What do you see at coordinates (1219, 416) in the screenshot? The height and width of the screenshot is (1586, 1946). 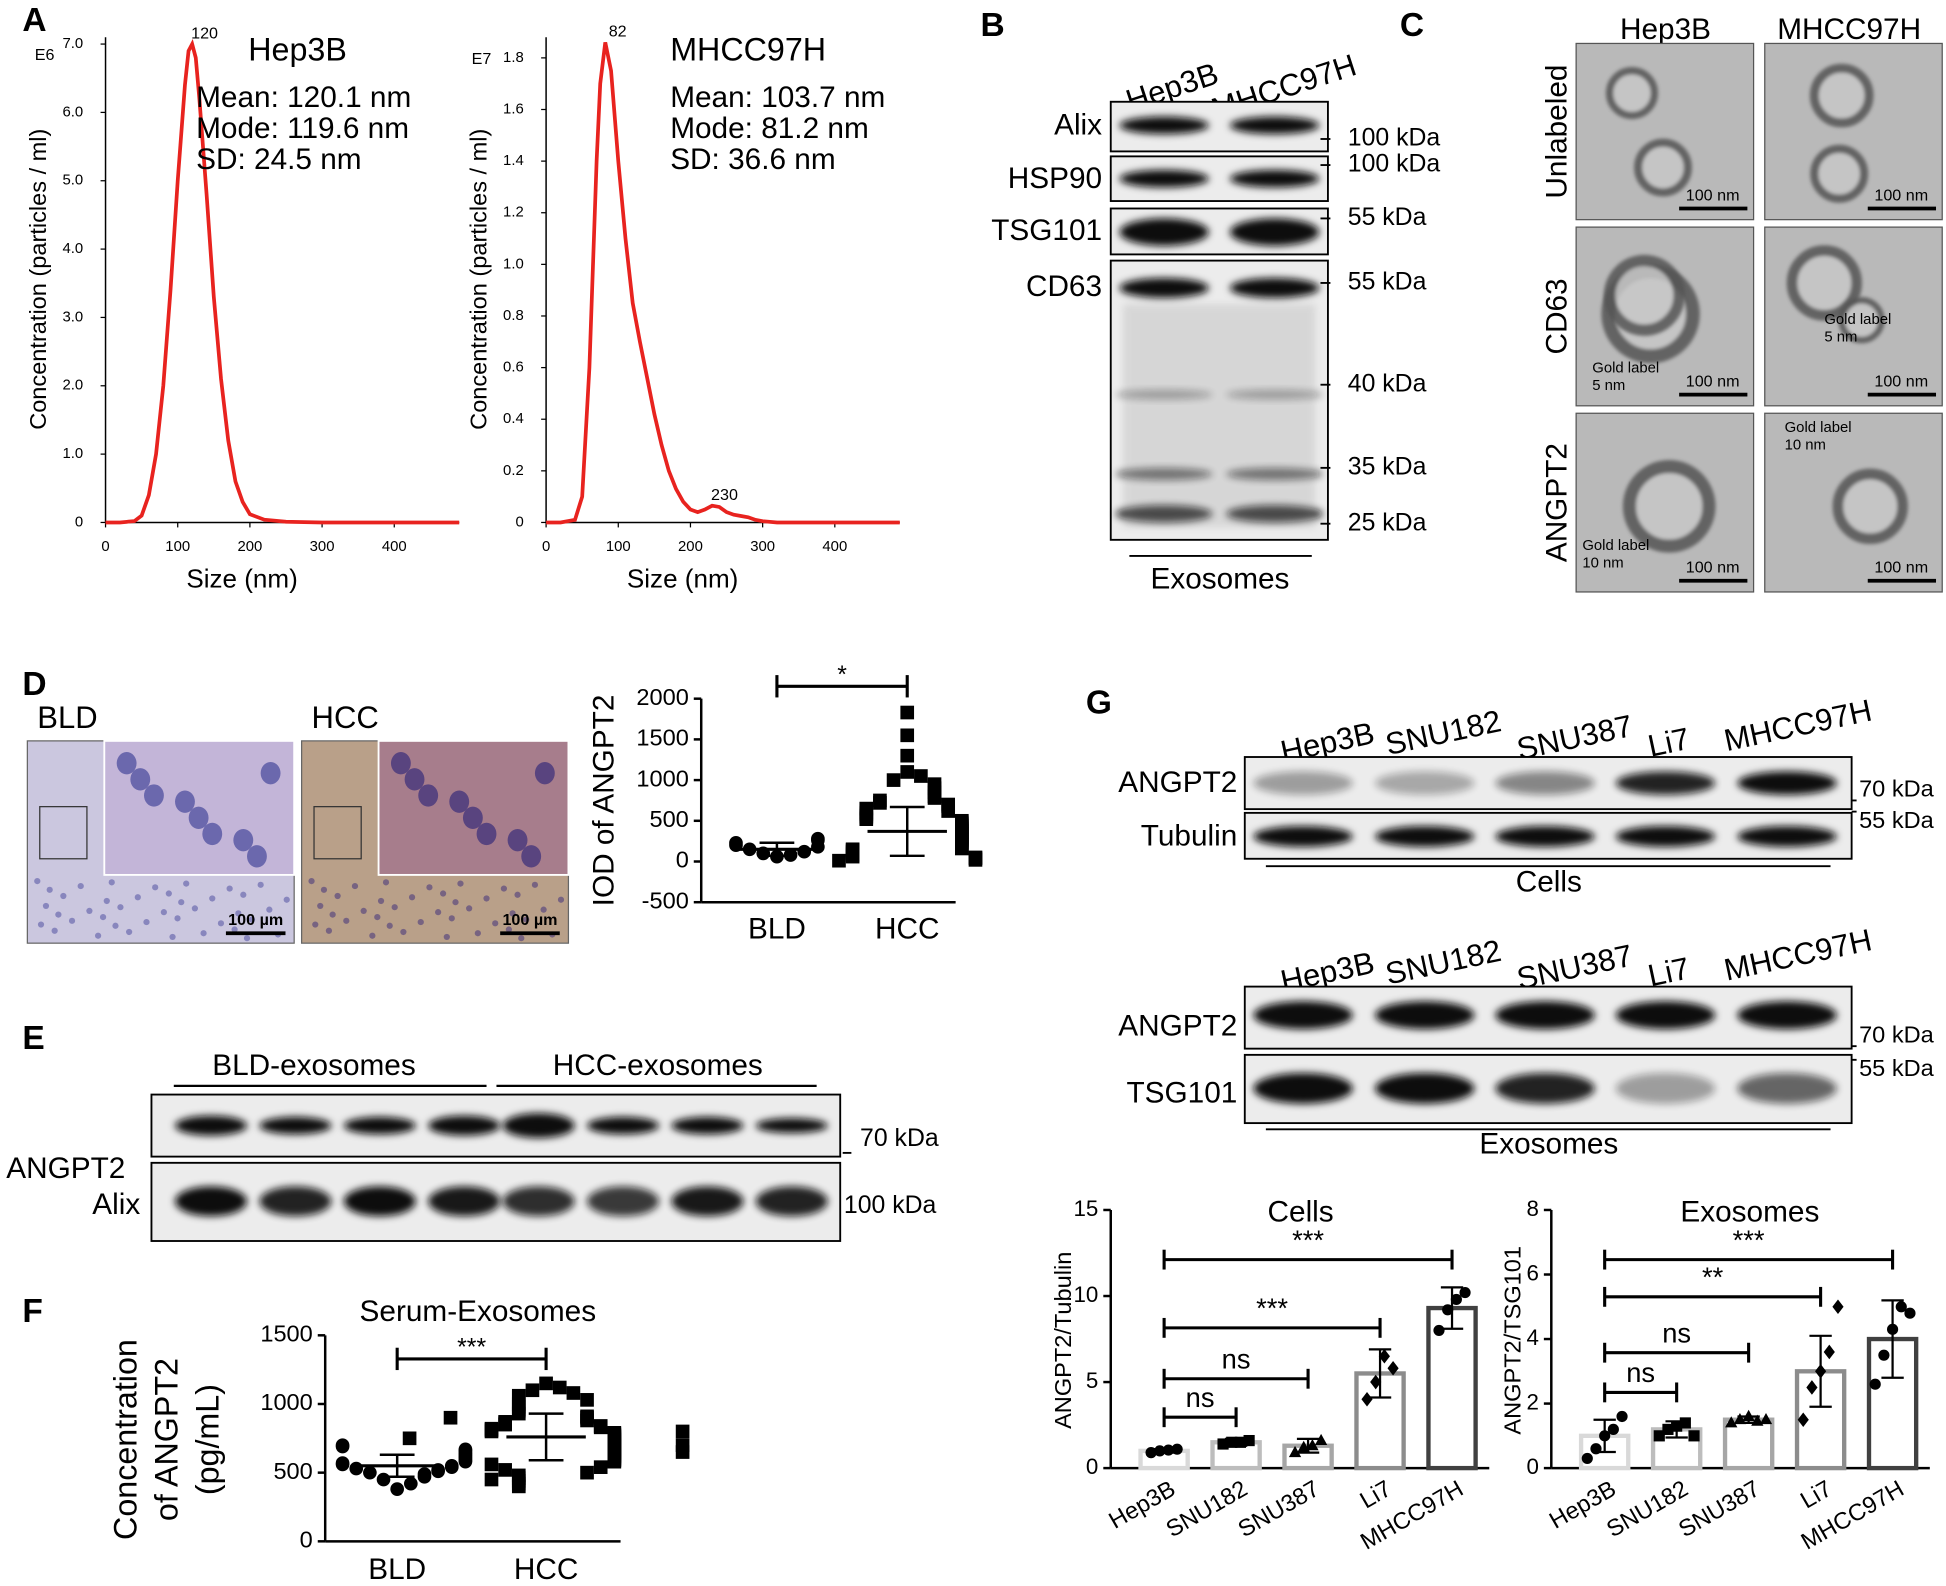 I see `blot-smear` at bounding box center [1219, 416].